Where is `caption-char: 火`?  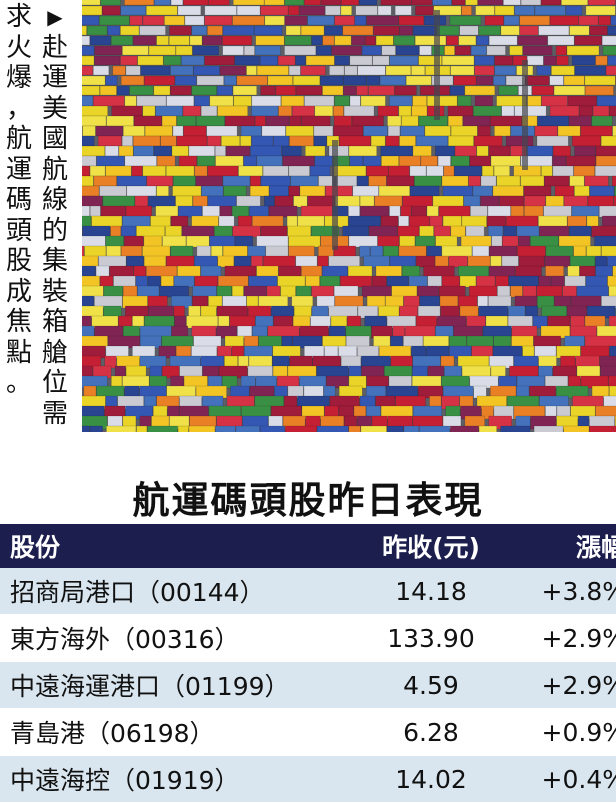
caption-char: 火 is located at coordinates (19, 48).